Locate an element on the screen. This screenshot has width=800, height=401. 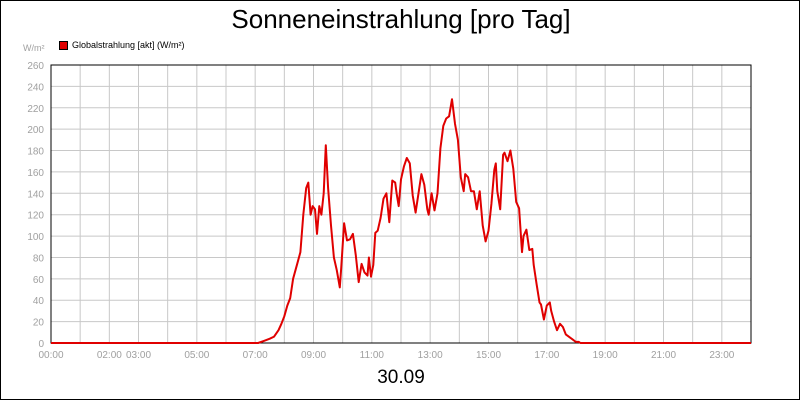
y-tick-label: 140 is located at coordinates (35, 194).